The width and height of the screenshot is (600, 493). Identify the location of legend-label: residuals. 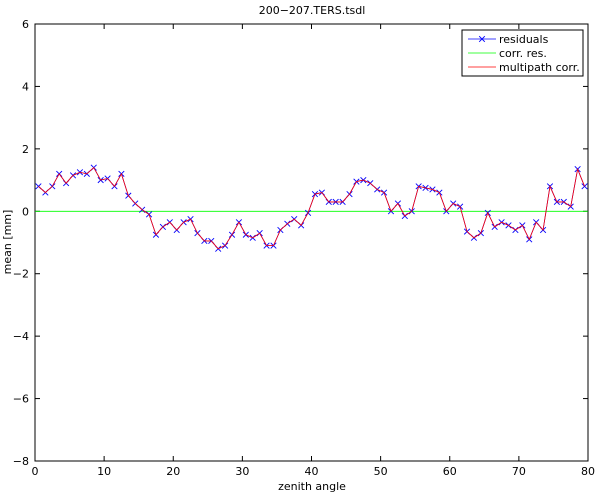
(524, 39).